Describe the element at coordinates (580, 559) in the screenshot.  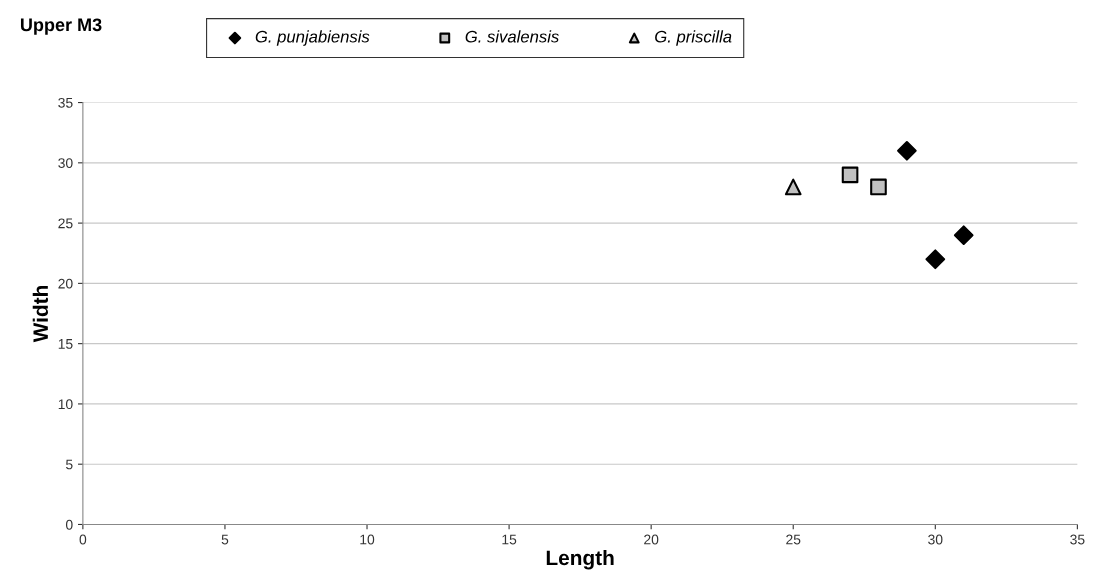
I see `x-axis-title: Length` at that location.